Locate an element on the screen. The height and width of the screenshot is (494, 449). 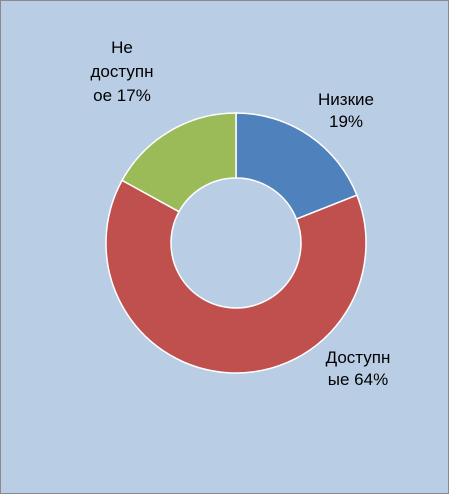
data-label-line: ое 17% is located at coordinates (122, 95).